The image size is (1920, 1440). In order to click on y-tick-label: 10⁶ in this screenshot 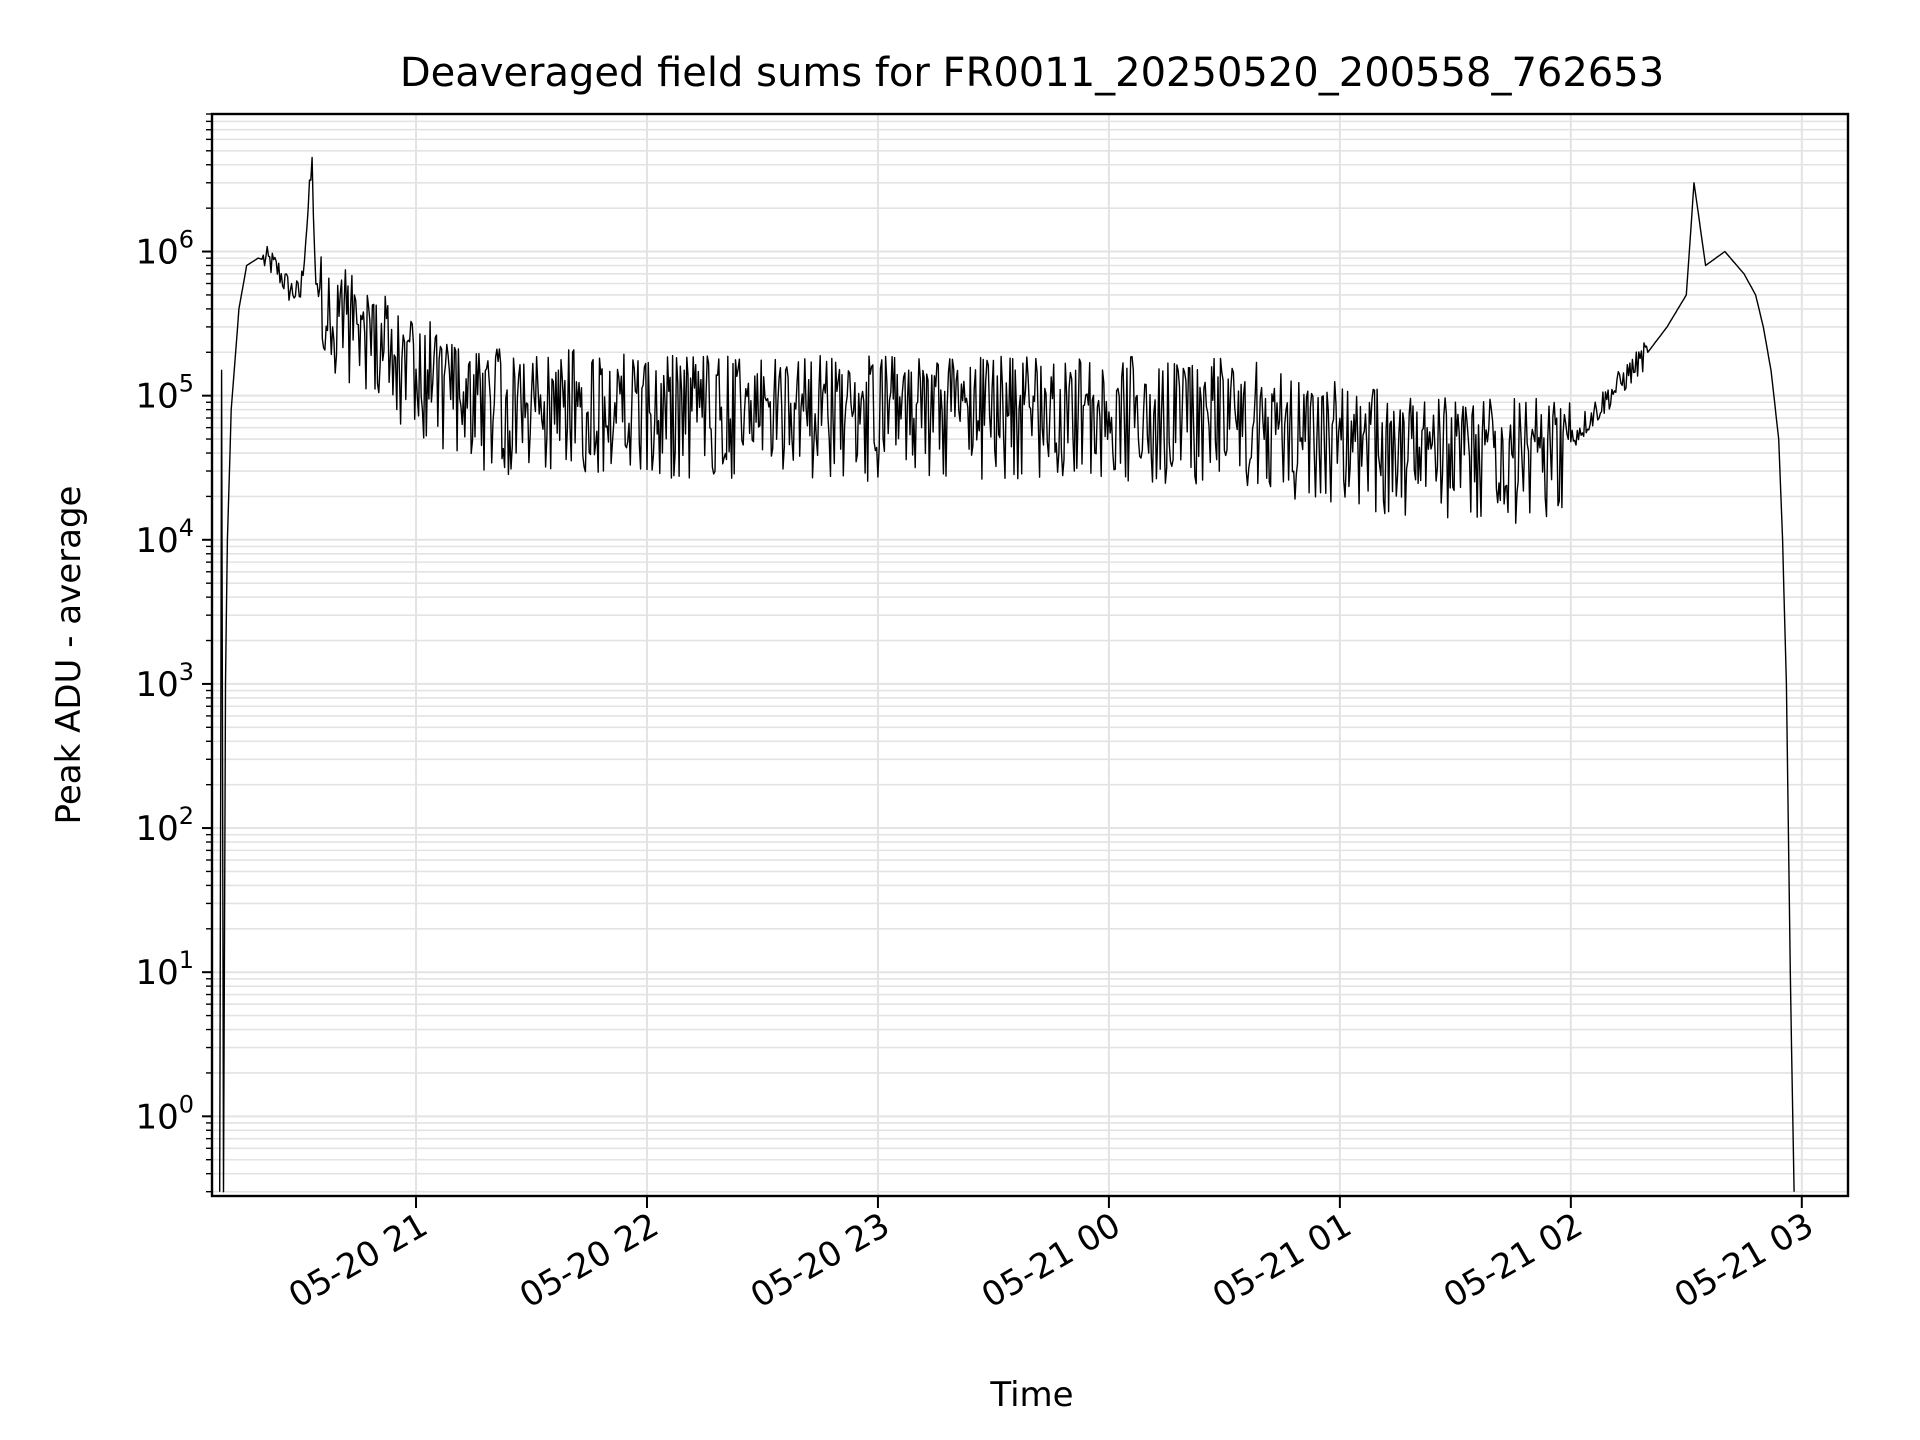, I will do `click(164, 249)`.